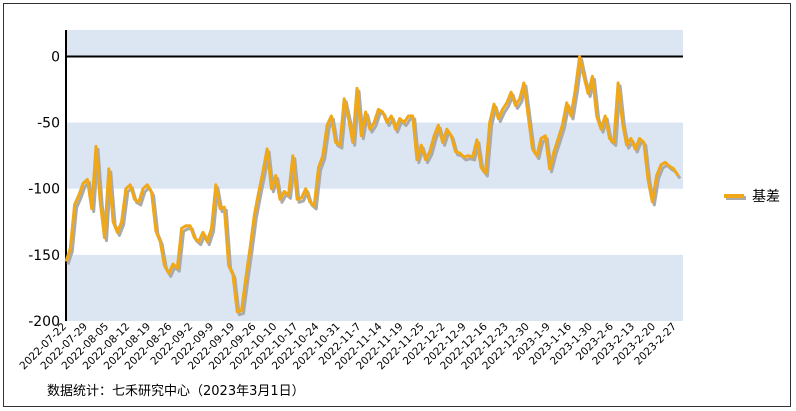 This screenshot has width=796, height=411. What do you see at coordinates (44, 190) in the screenshot?
I see `y-tick-label: -100` at bounding box center [44, 190].